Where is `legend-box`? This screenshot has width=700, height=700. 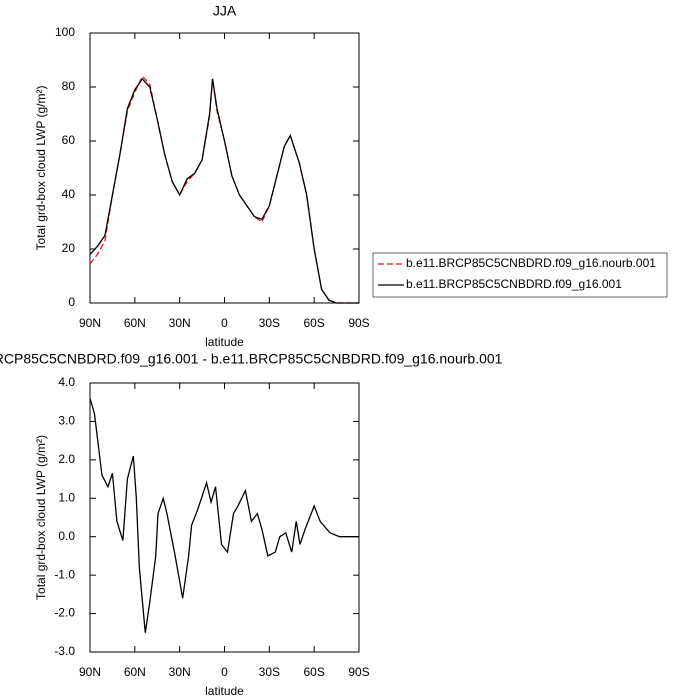 legend-box is located at coordinates (520, 275).